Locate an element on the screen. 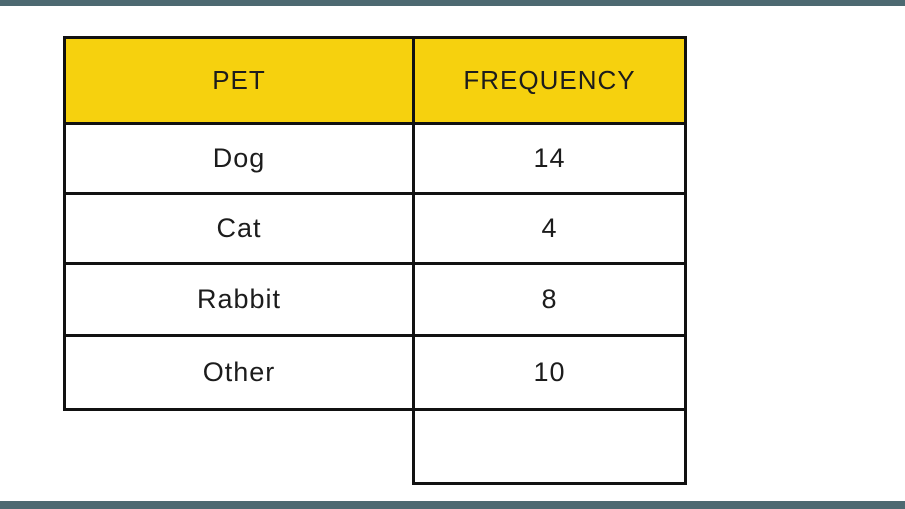  pet-cell: Rabbit is located at coordinates (239, 299).